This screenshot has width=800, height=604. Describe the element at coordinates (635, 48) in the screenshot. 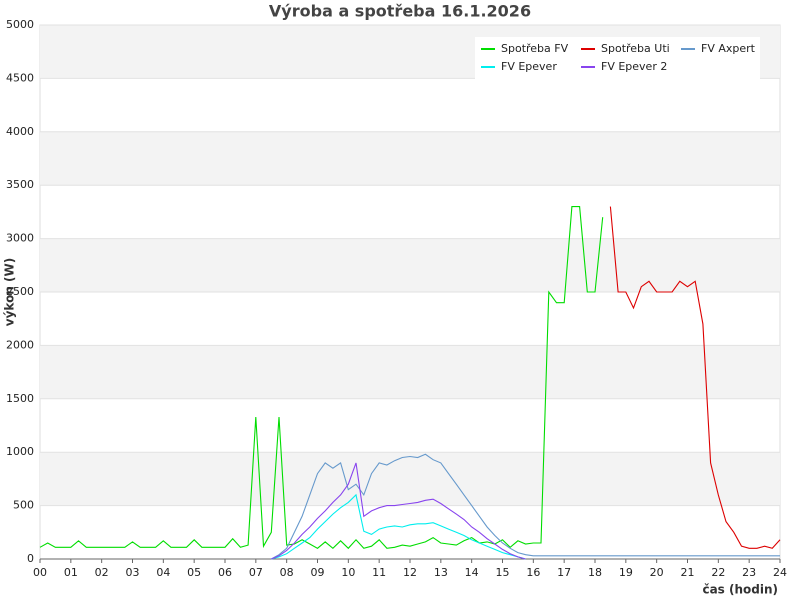

I see `legend-label: Spotřeba Uti` at that location.